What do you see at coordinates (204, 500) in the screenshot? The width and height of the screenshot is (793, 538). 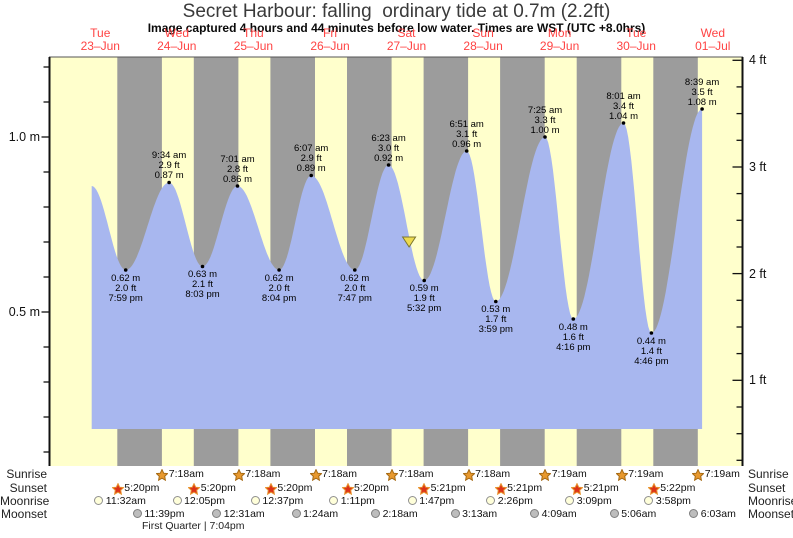 I see `moonrise-time: 12:05pm` at bounding box center [204, 500].